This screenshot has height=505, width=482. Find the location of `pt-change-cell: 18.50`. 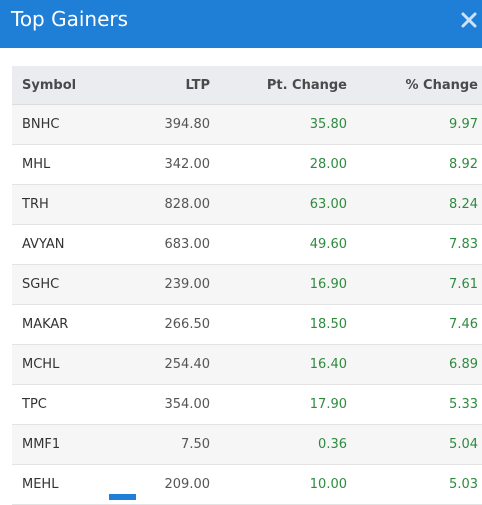

pt-change-cell: 18.50 is located at coordinates (278, 324).